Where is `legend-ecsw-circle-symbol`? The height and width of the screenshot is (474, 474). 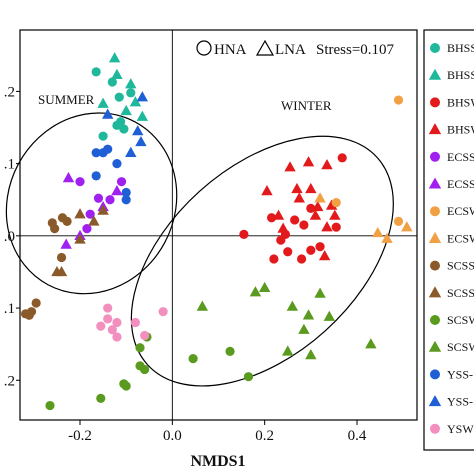
legend-ecsw-circle-symbol is located at coordinates (435, 211).